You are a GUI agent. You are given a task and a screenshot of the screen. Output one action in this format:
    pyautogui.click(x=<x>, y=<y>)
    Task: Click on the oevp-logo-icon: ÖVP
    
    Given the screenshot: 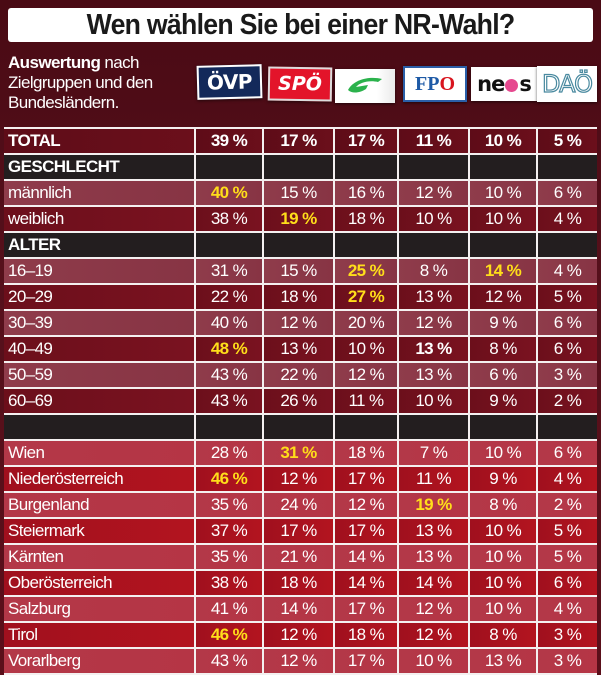 What is the action you would take?
    pyautogui.click(x=229, y=82)
    